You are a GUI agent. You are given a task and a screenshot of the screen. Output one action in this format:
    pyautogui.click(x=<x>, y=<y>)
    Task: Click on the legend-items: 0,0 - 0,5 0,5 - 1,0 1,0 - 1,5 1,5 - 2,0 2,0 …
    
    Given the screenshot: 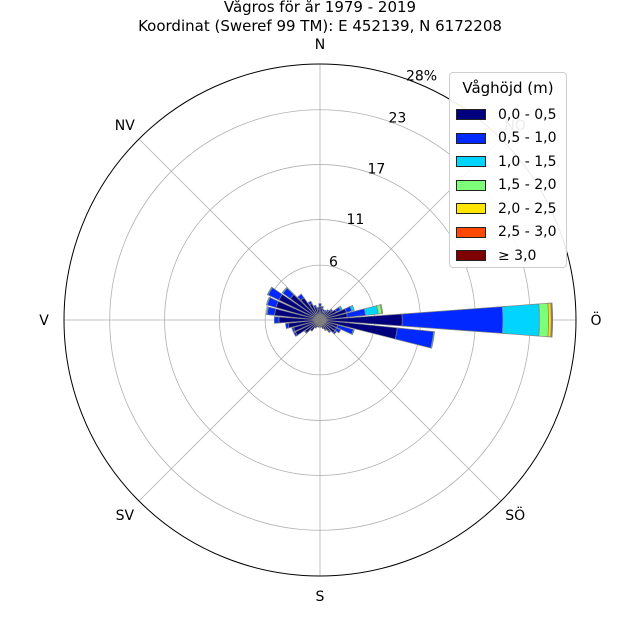 What is the action you would take?
    pyautogui.click(x=508, y=185)
    